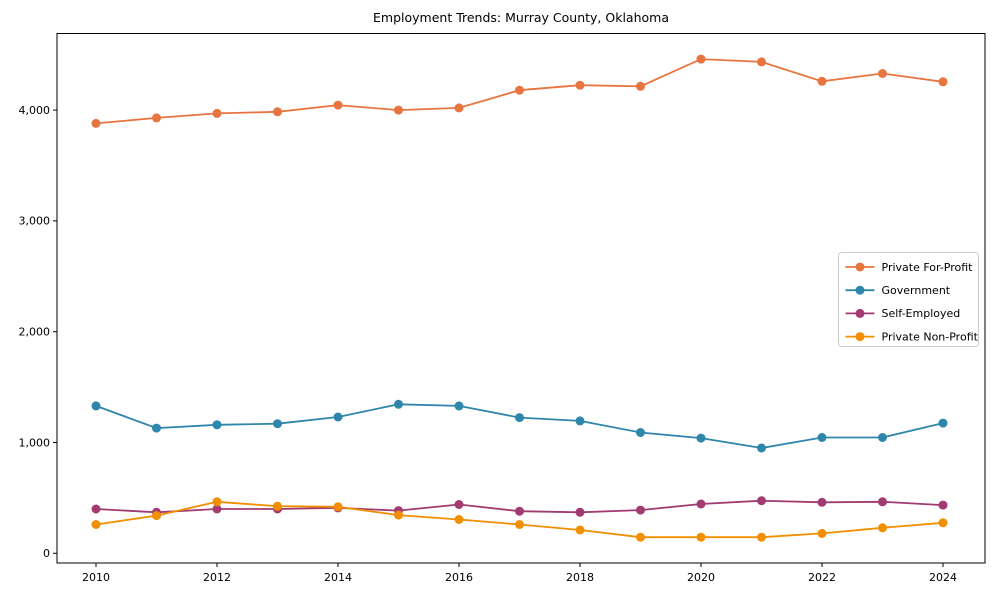  What do you see at coordinates (459, 577) in the screenshot?
I see `x-tick-label: 2016` at bounding box center [459, 577].